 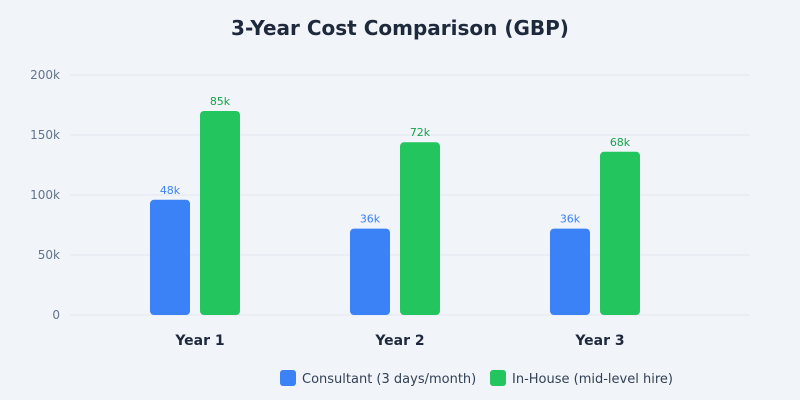 What do you see at coordinates (49, 255) in the screenshot?
I see `y-tick-label: 50k` at bounding box center [49, 255].